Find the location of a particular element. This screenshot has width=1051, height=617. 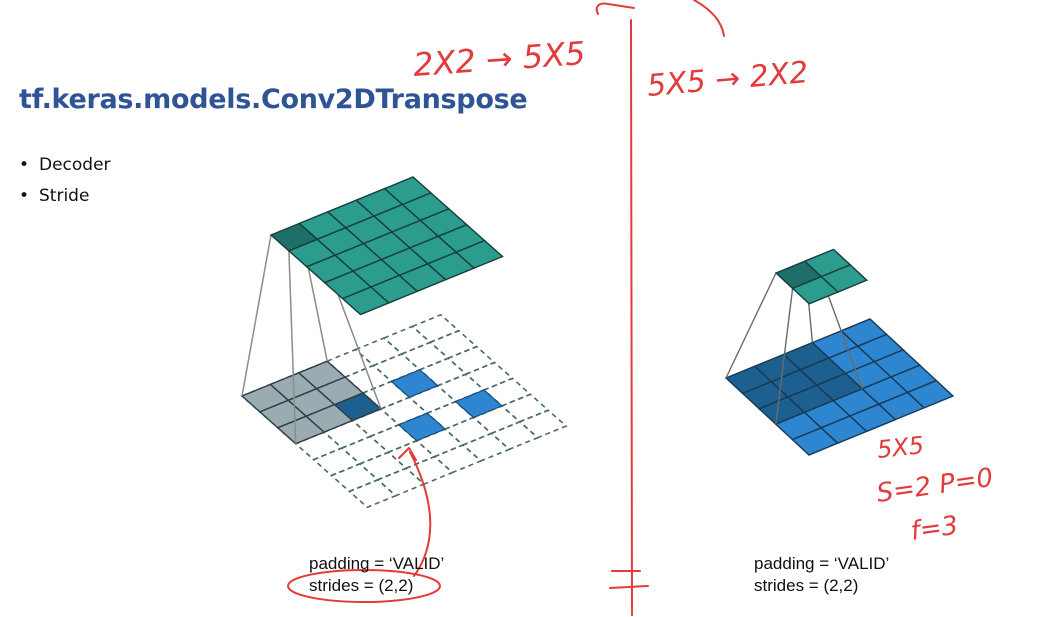

bullet-list: • Decoder • Stride is located at coordinates (65, 184).